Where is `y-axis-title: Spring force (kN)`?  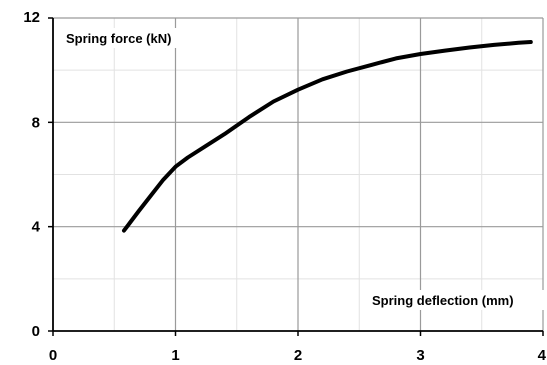 y-axis-title: Spring force (kN) is located at coordinates (118, 38).